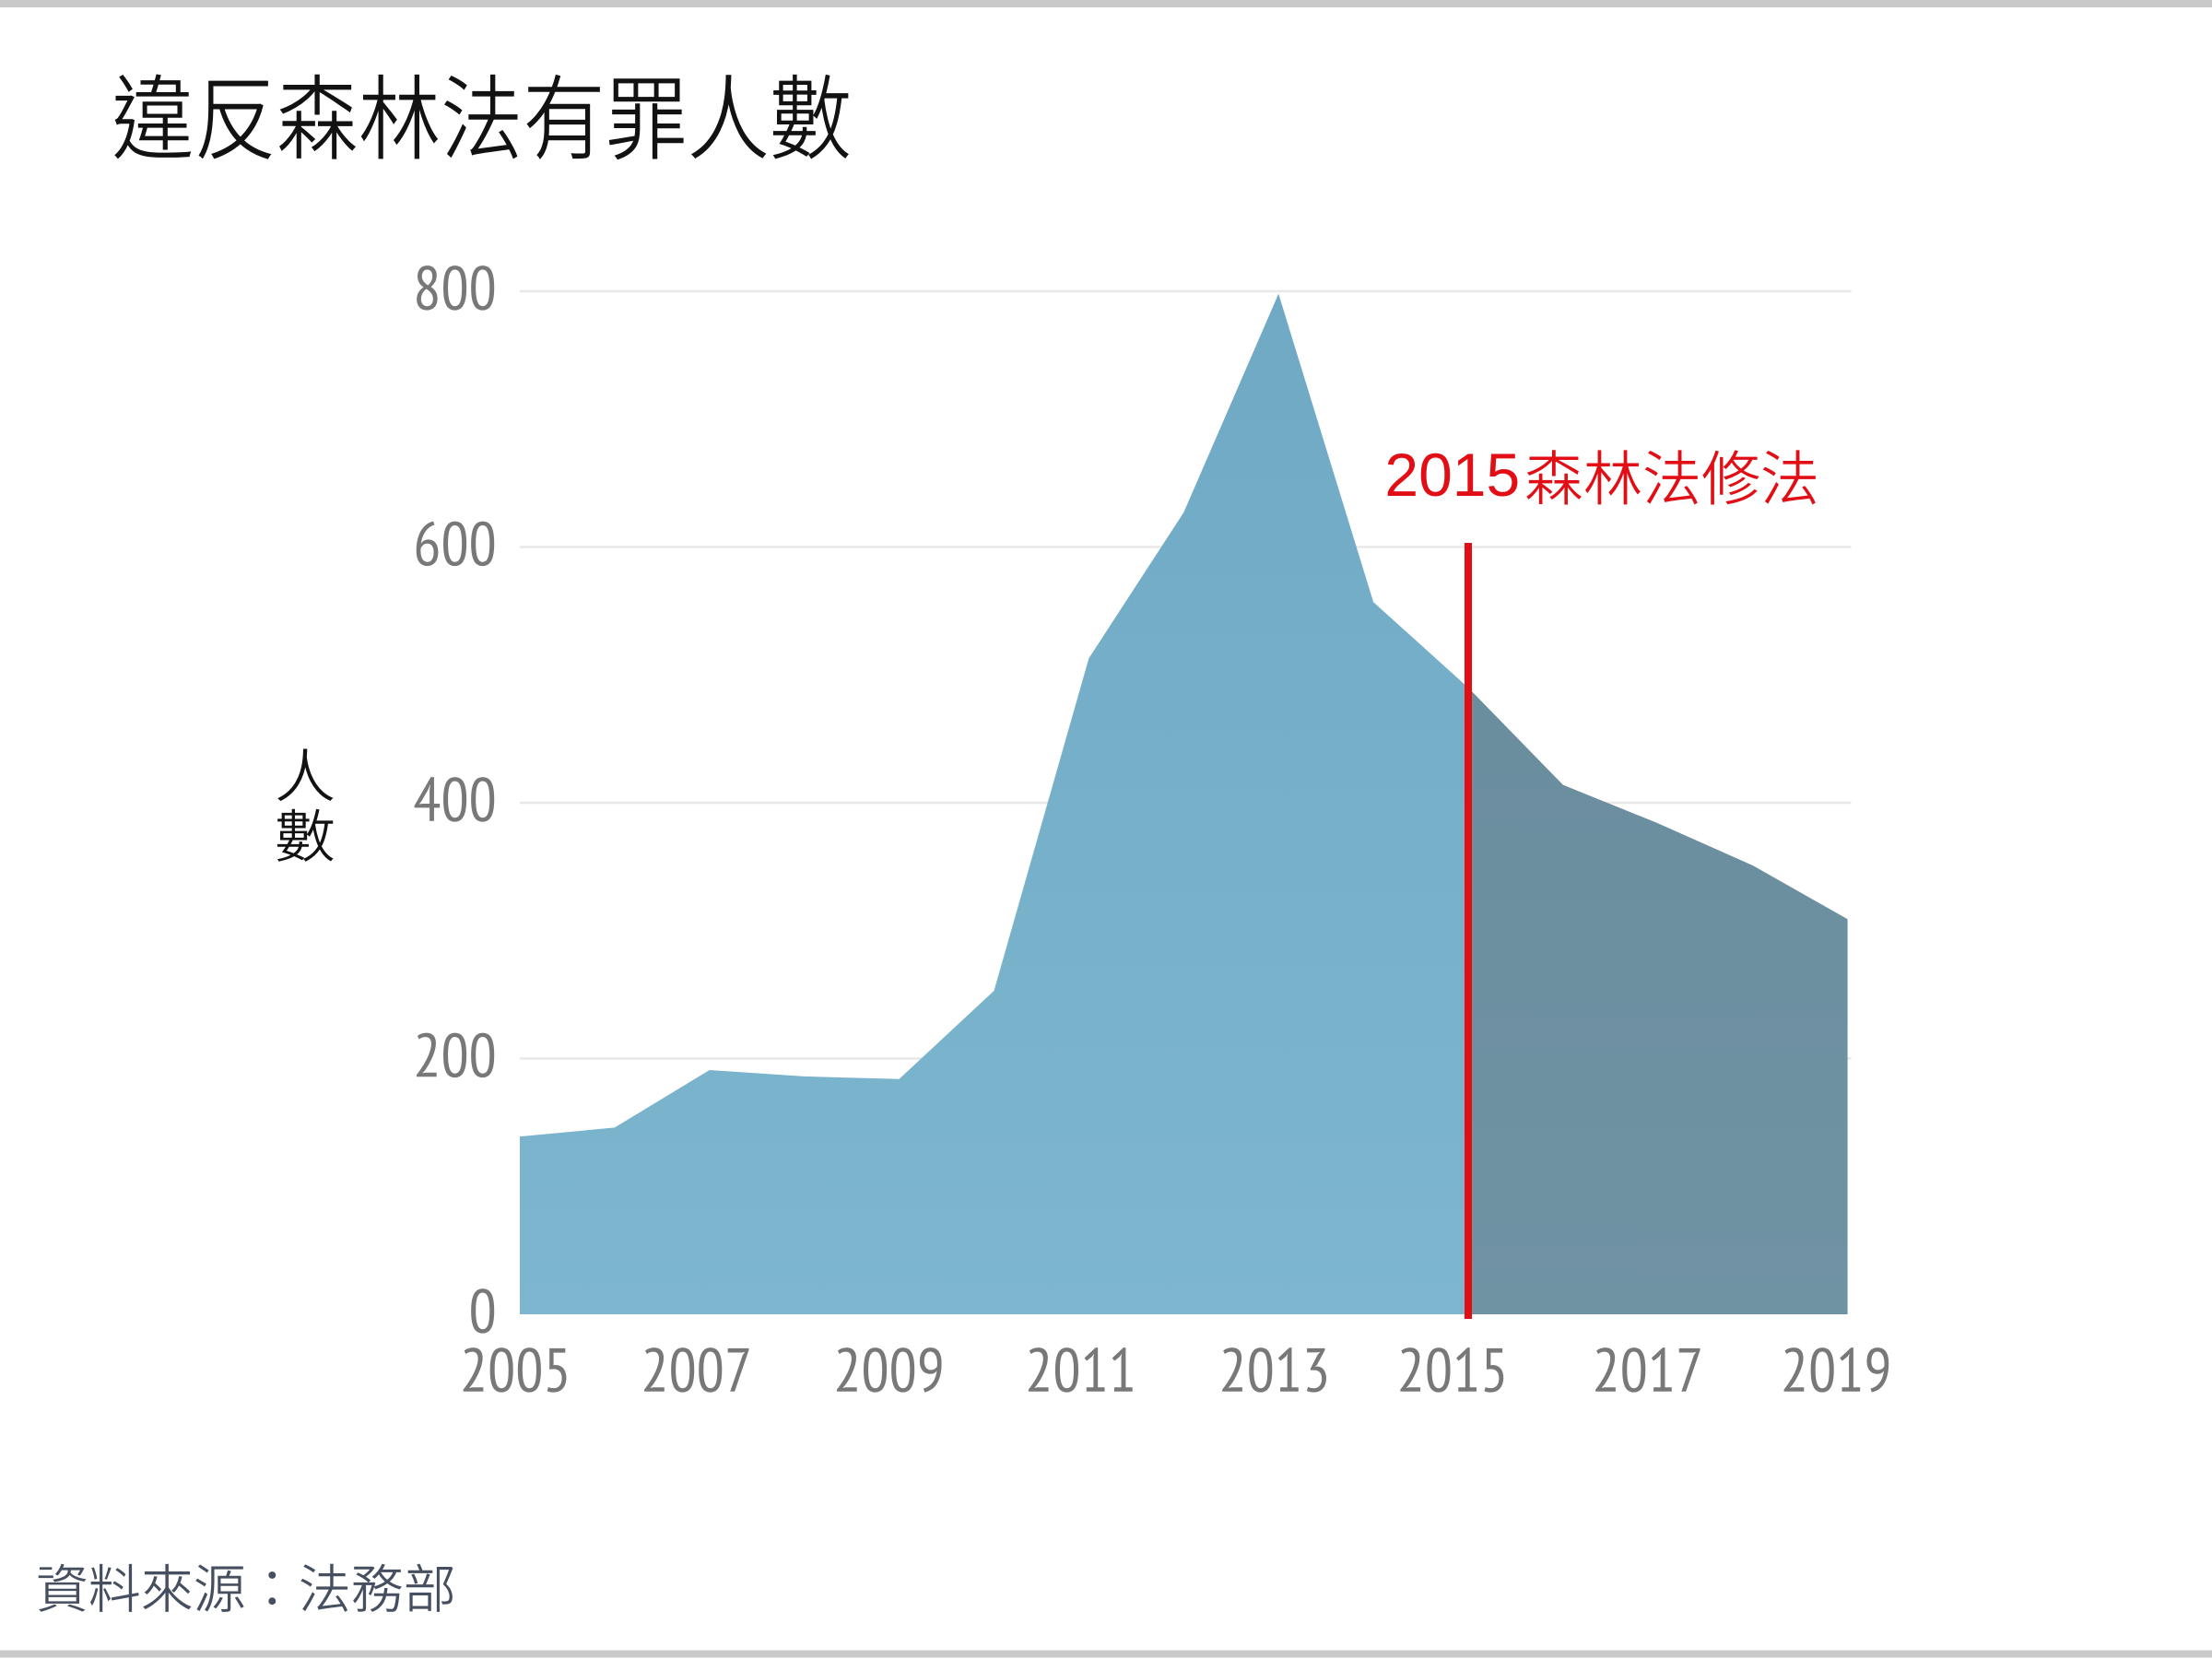  I want to click on svg-text: 2015, so click(1452, 475).